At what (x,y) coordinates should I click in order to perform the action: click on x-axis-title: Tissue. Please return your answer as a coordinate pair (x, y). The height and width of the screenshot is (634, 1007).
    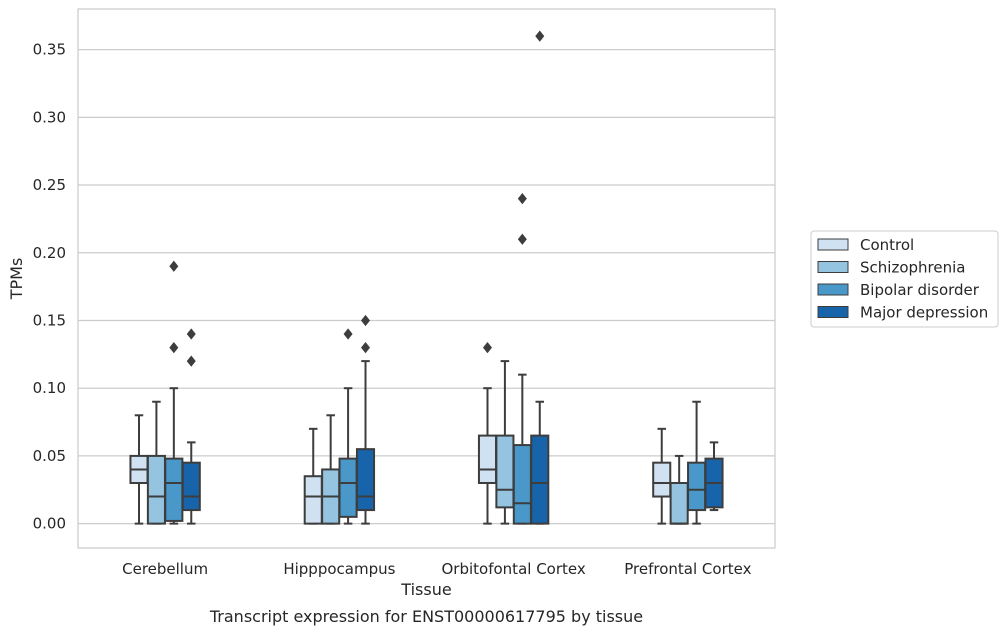
    Looking at the image, I should click on (425, 589).